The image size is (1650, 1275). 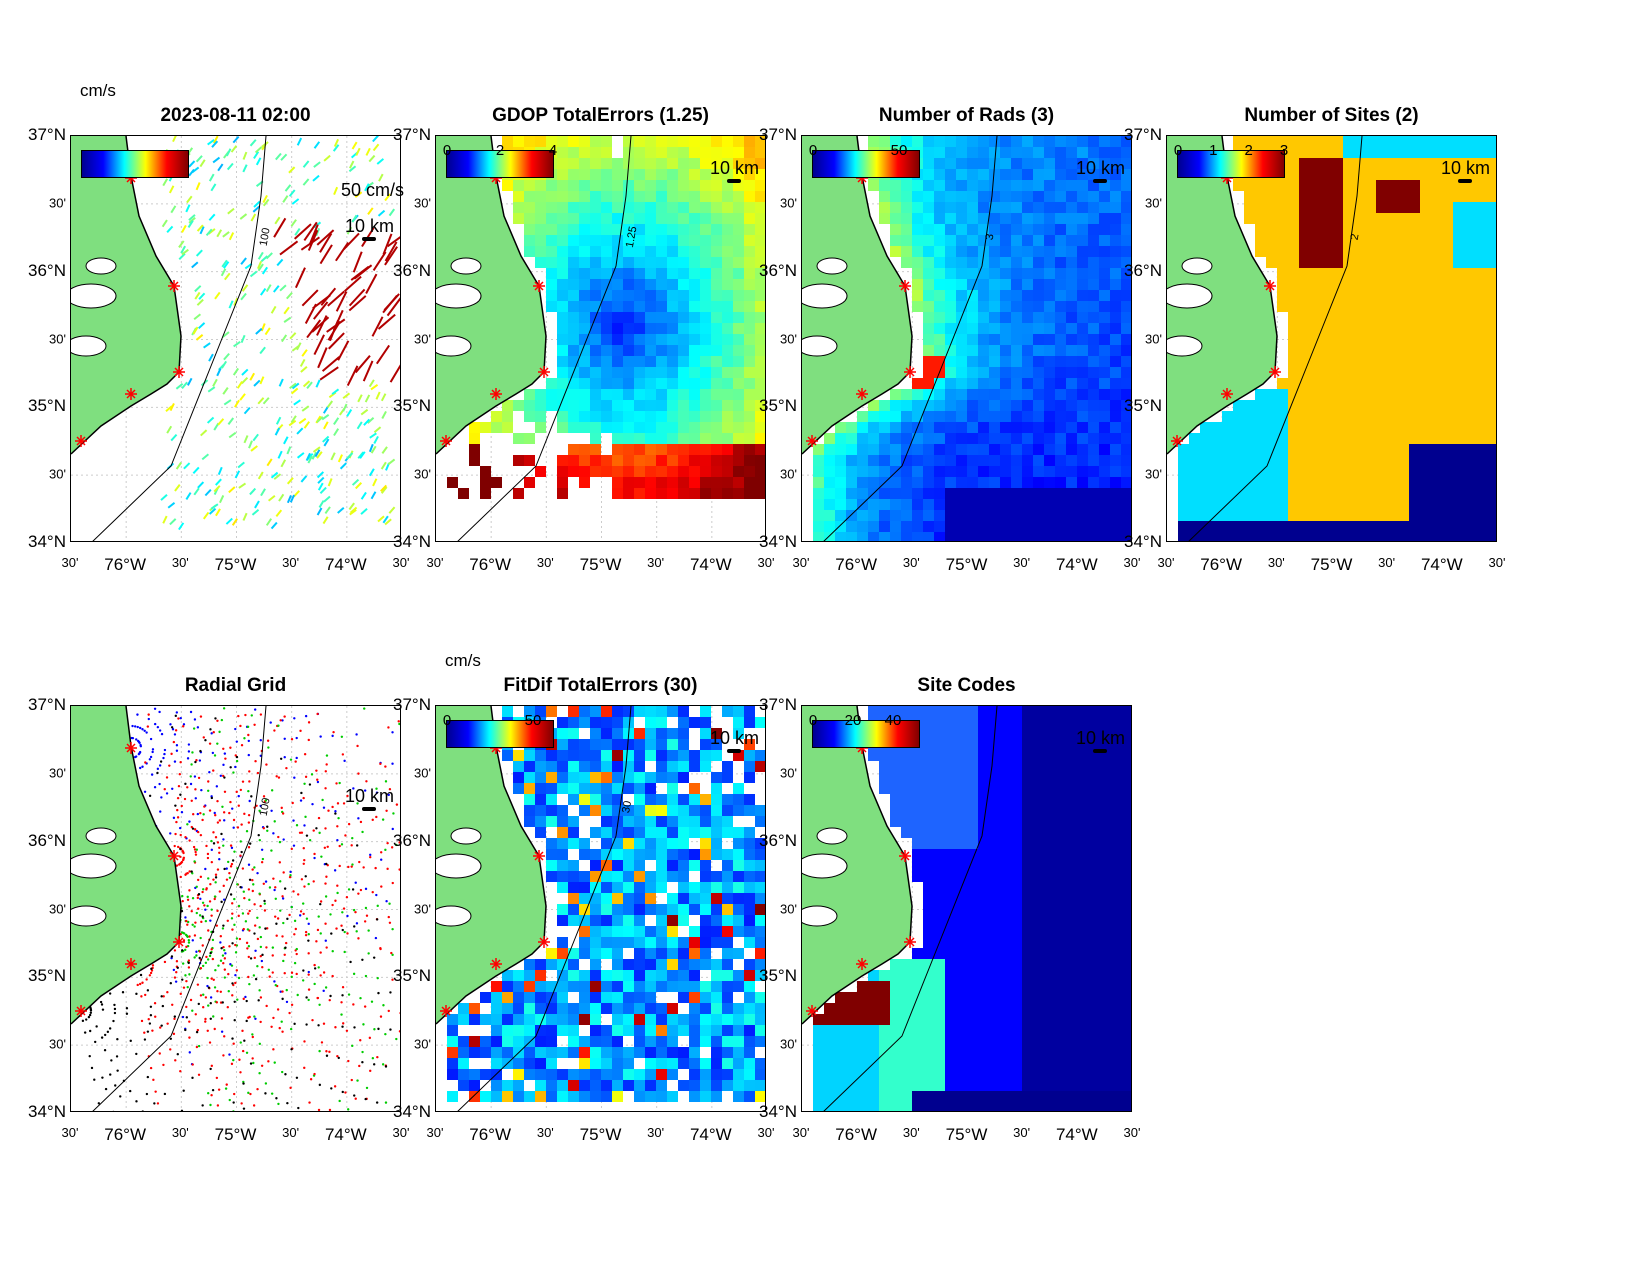 I want to click on map-panel-gdop: 0 2 4 10 km 1.25, so click(x=600, y=338).